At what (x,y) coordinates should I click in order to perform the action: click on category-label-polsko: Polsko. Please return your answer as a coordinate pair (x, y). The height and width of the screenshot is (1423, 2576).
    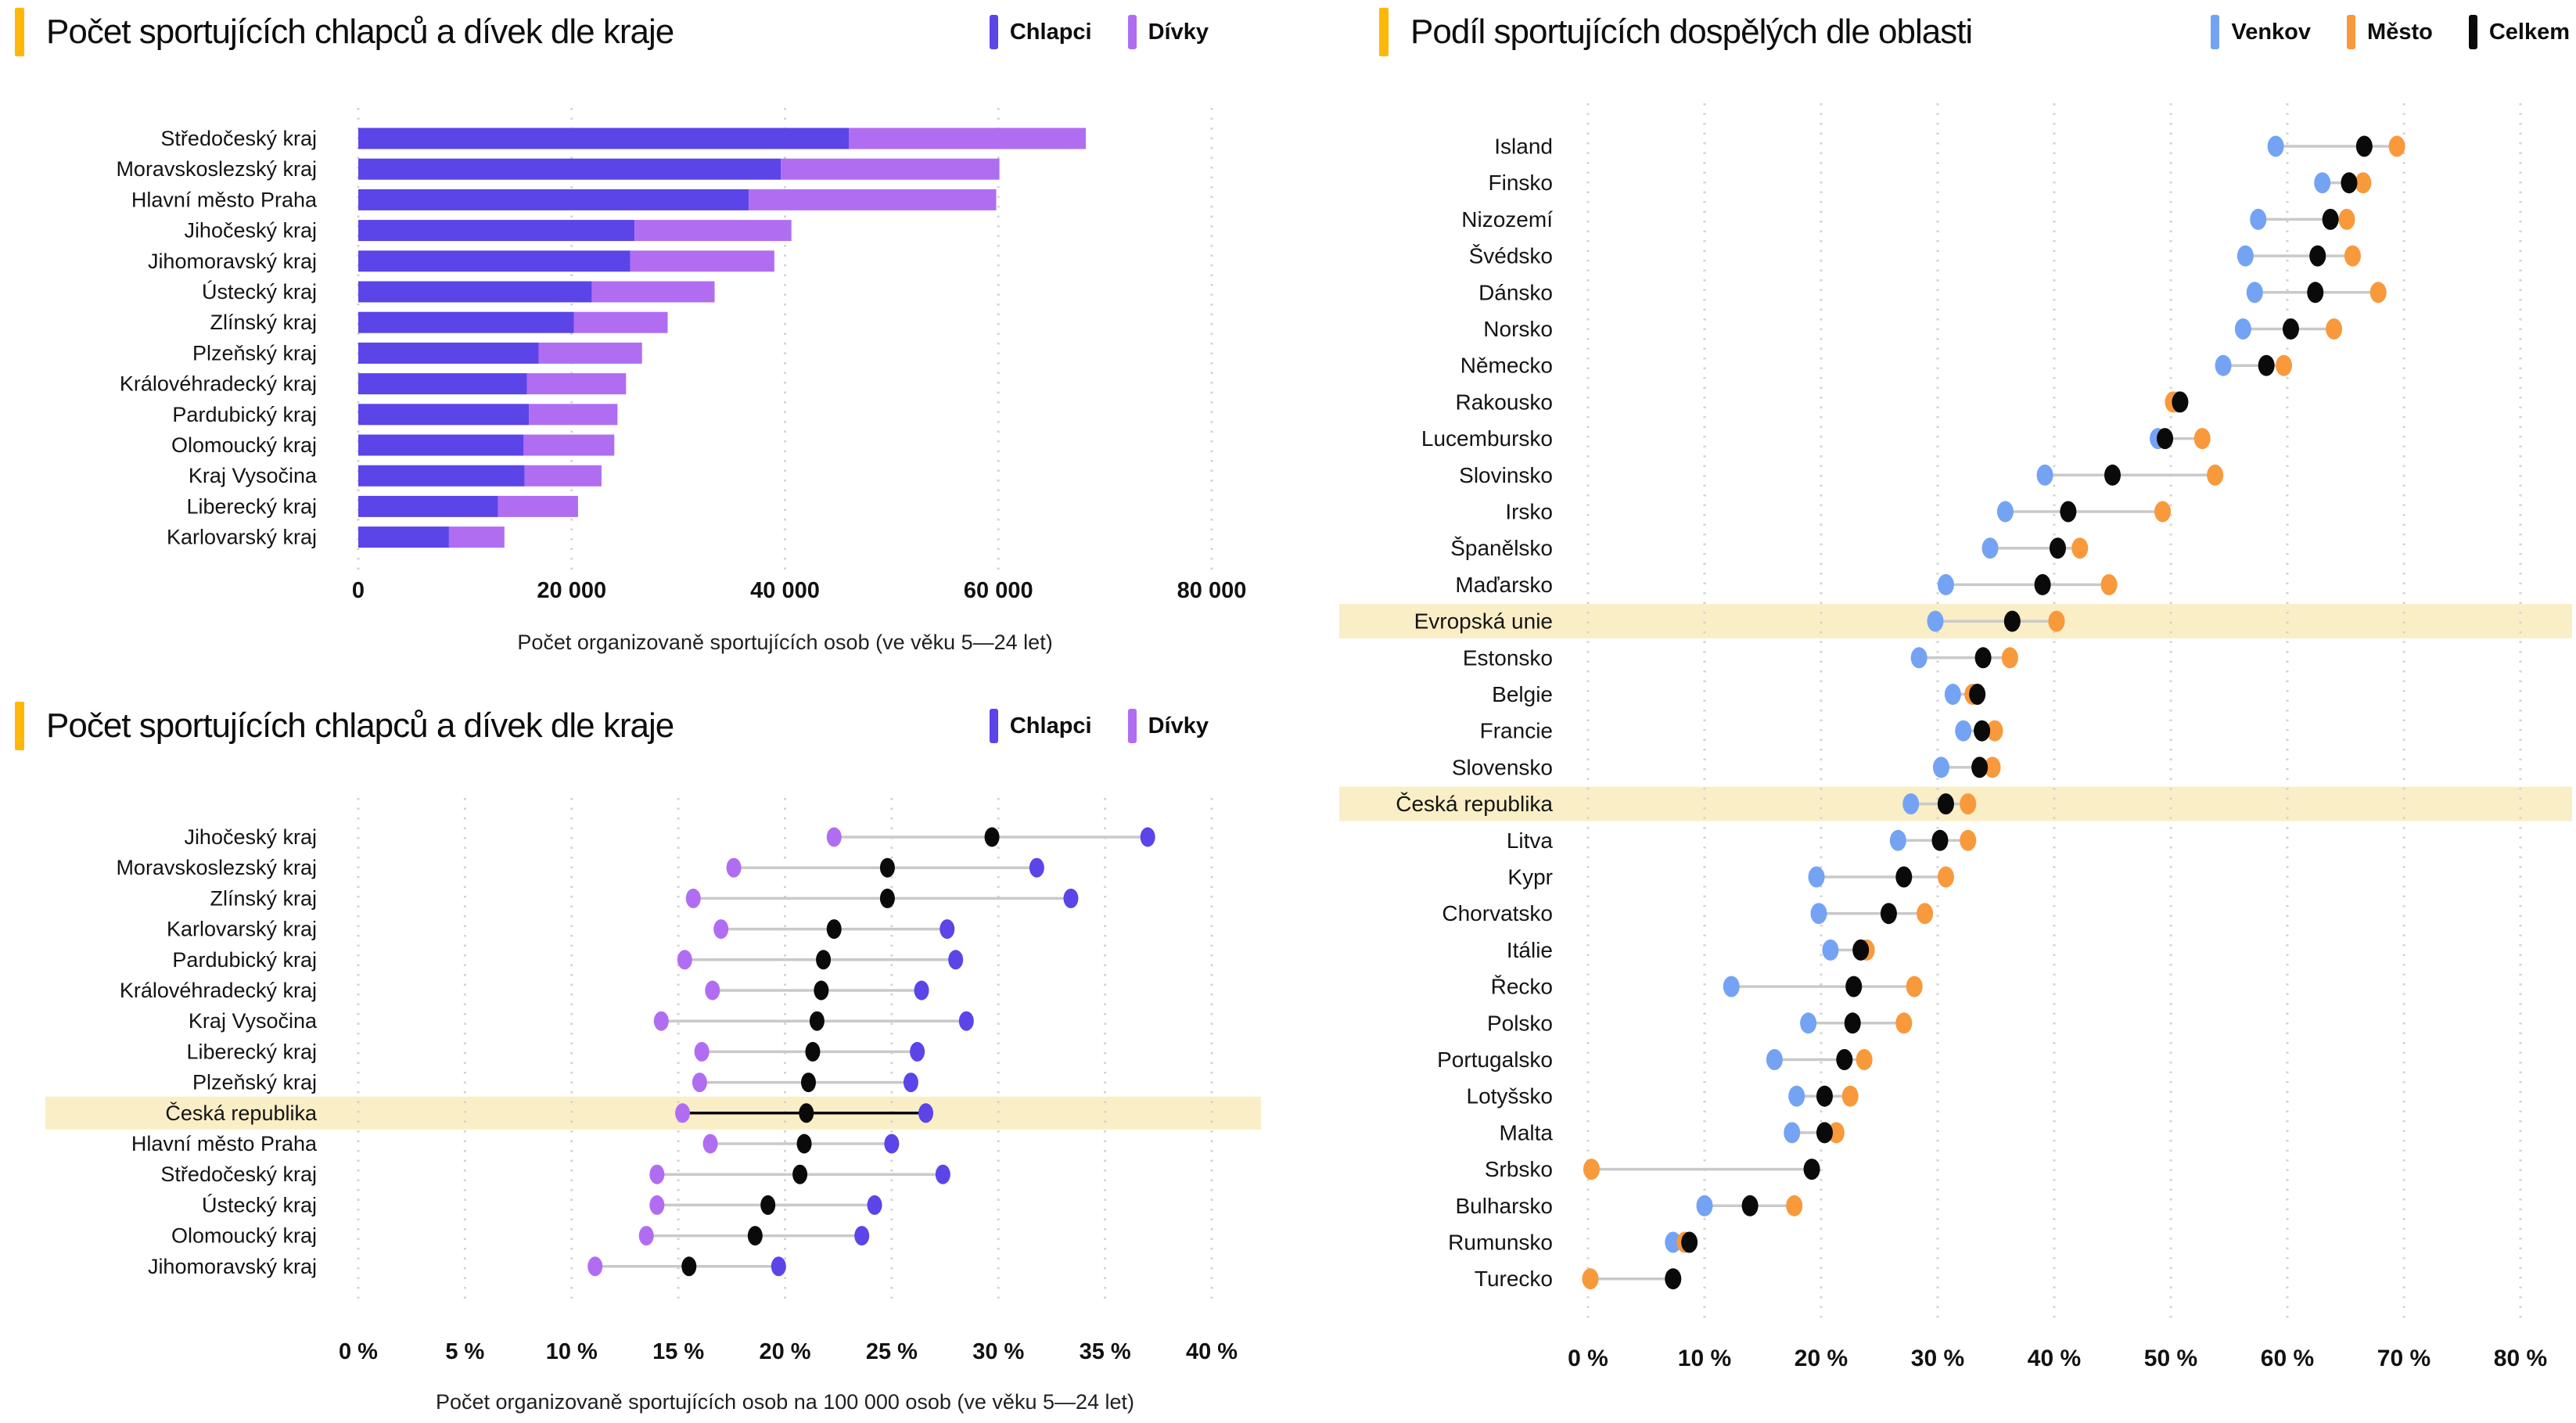
    Looking at the image, I should click on (1520, 1023).